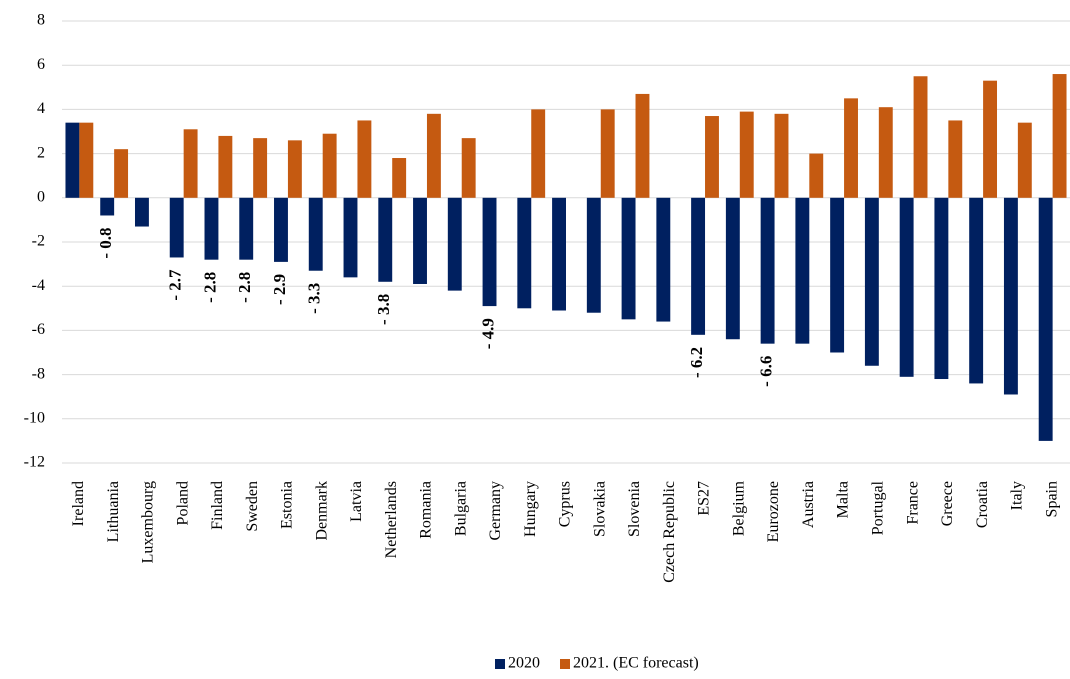 The height and width of the screenshot is (679, 1070). Describe the element at coordinates (217, 505) in the screenshot. I see `x-tick-label: Finland` at that location.